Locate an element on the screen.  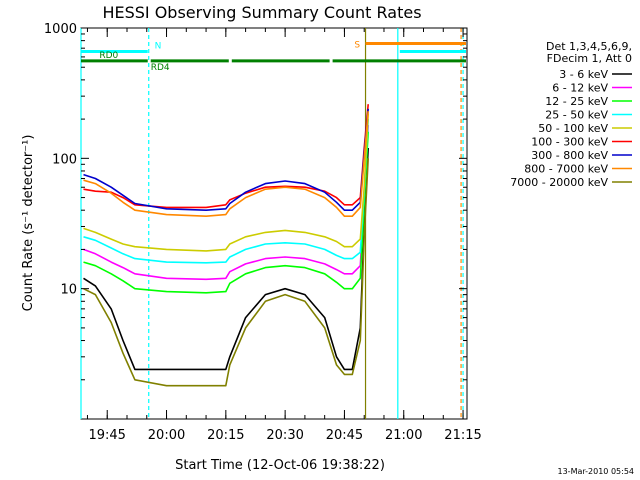
legend-entry-5: 100 - 300 keV is located at coordinates (569, 142).